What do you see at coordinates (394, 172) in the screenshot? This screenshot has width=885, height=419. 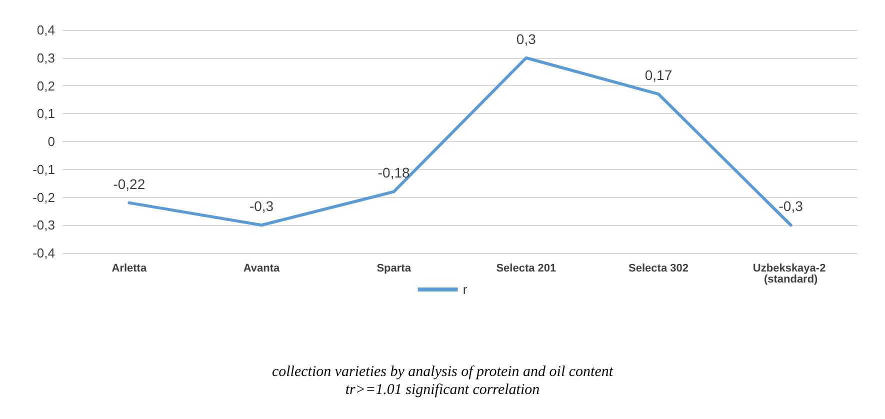 I see `data-label: -0,18` at bounding box center [394, 172].